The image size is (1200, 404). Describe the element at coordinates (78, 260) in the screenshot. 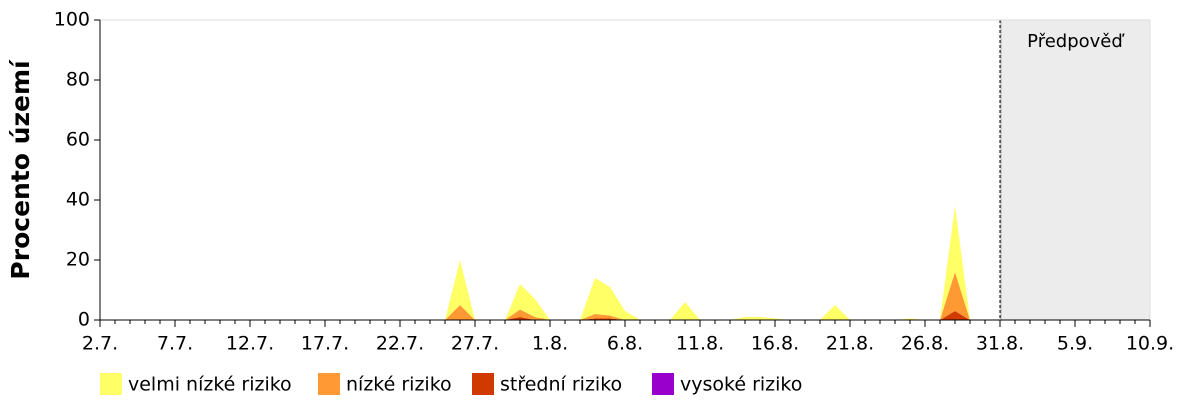

I see `y-tick-label: 20` at that location.